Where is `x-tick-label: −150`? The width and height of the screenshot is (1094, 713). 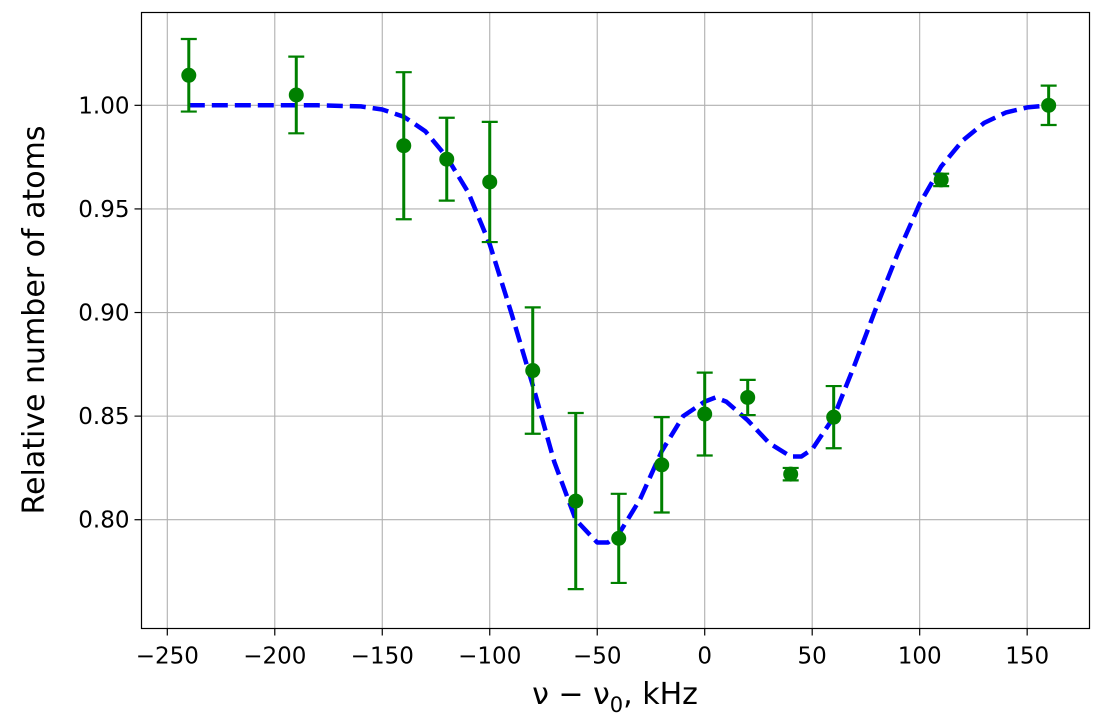
x-tick-label: −150 is located at coordinates (382, 657).